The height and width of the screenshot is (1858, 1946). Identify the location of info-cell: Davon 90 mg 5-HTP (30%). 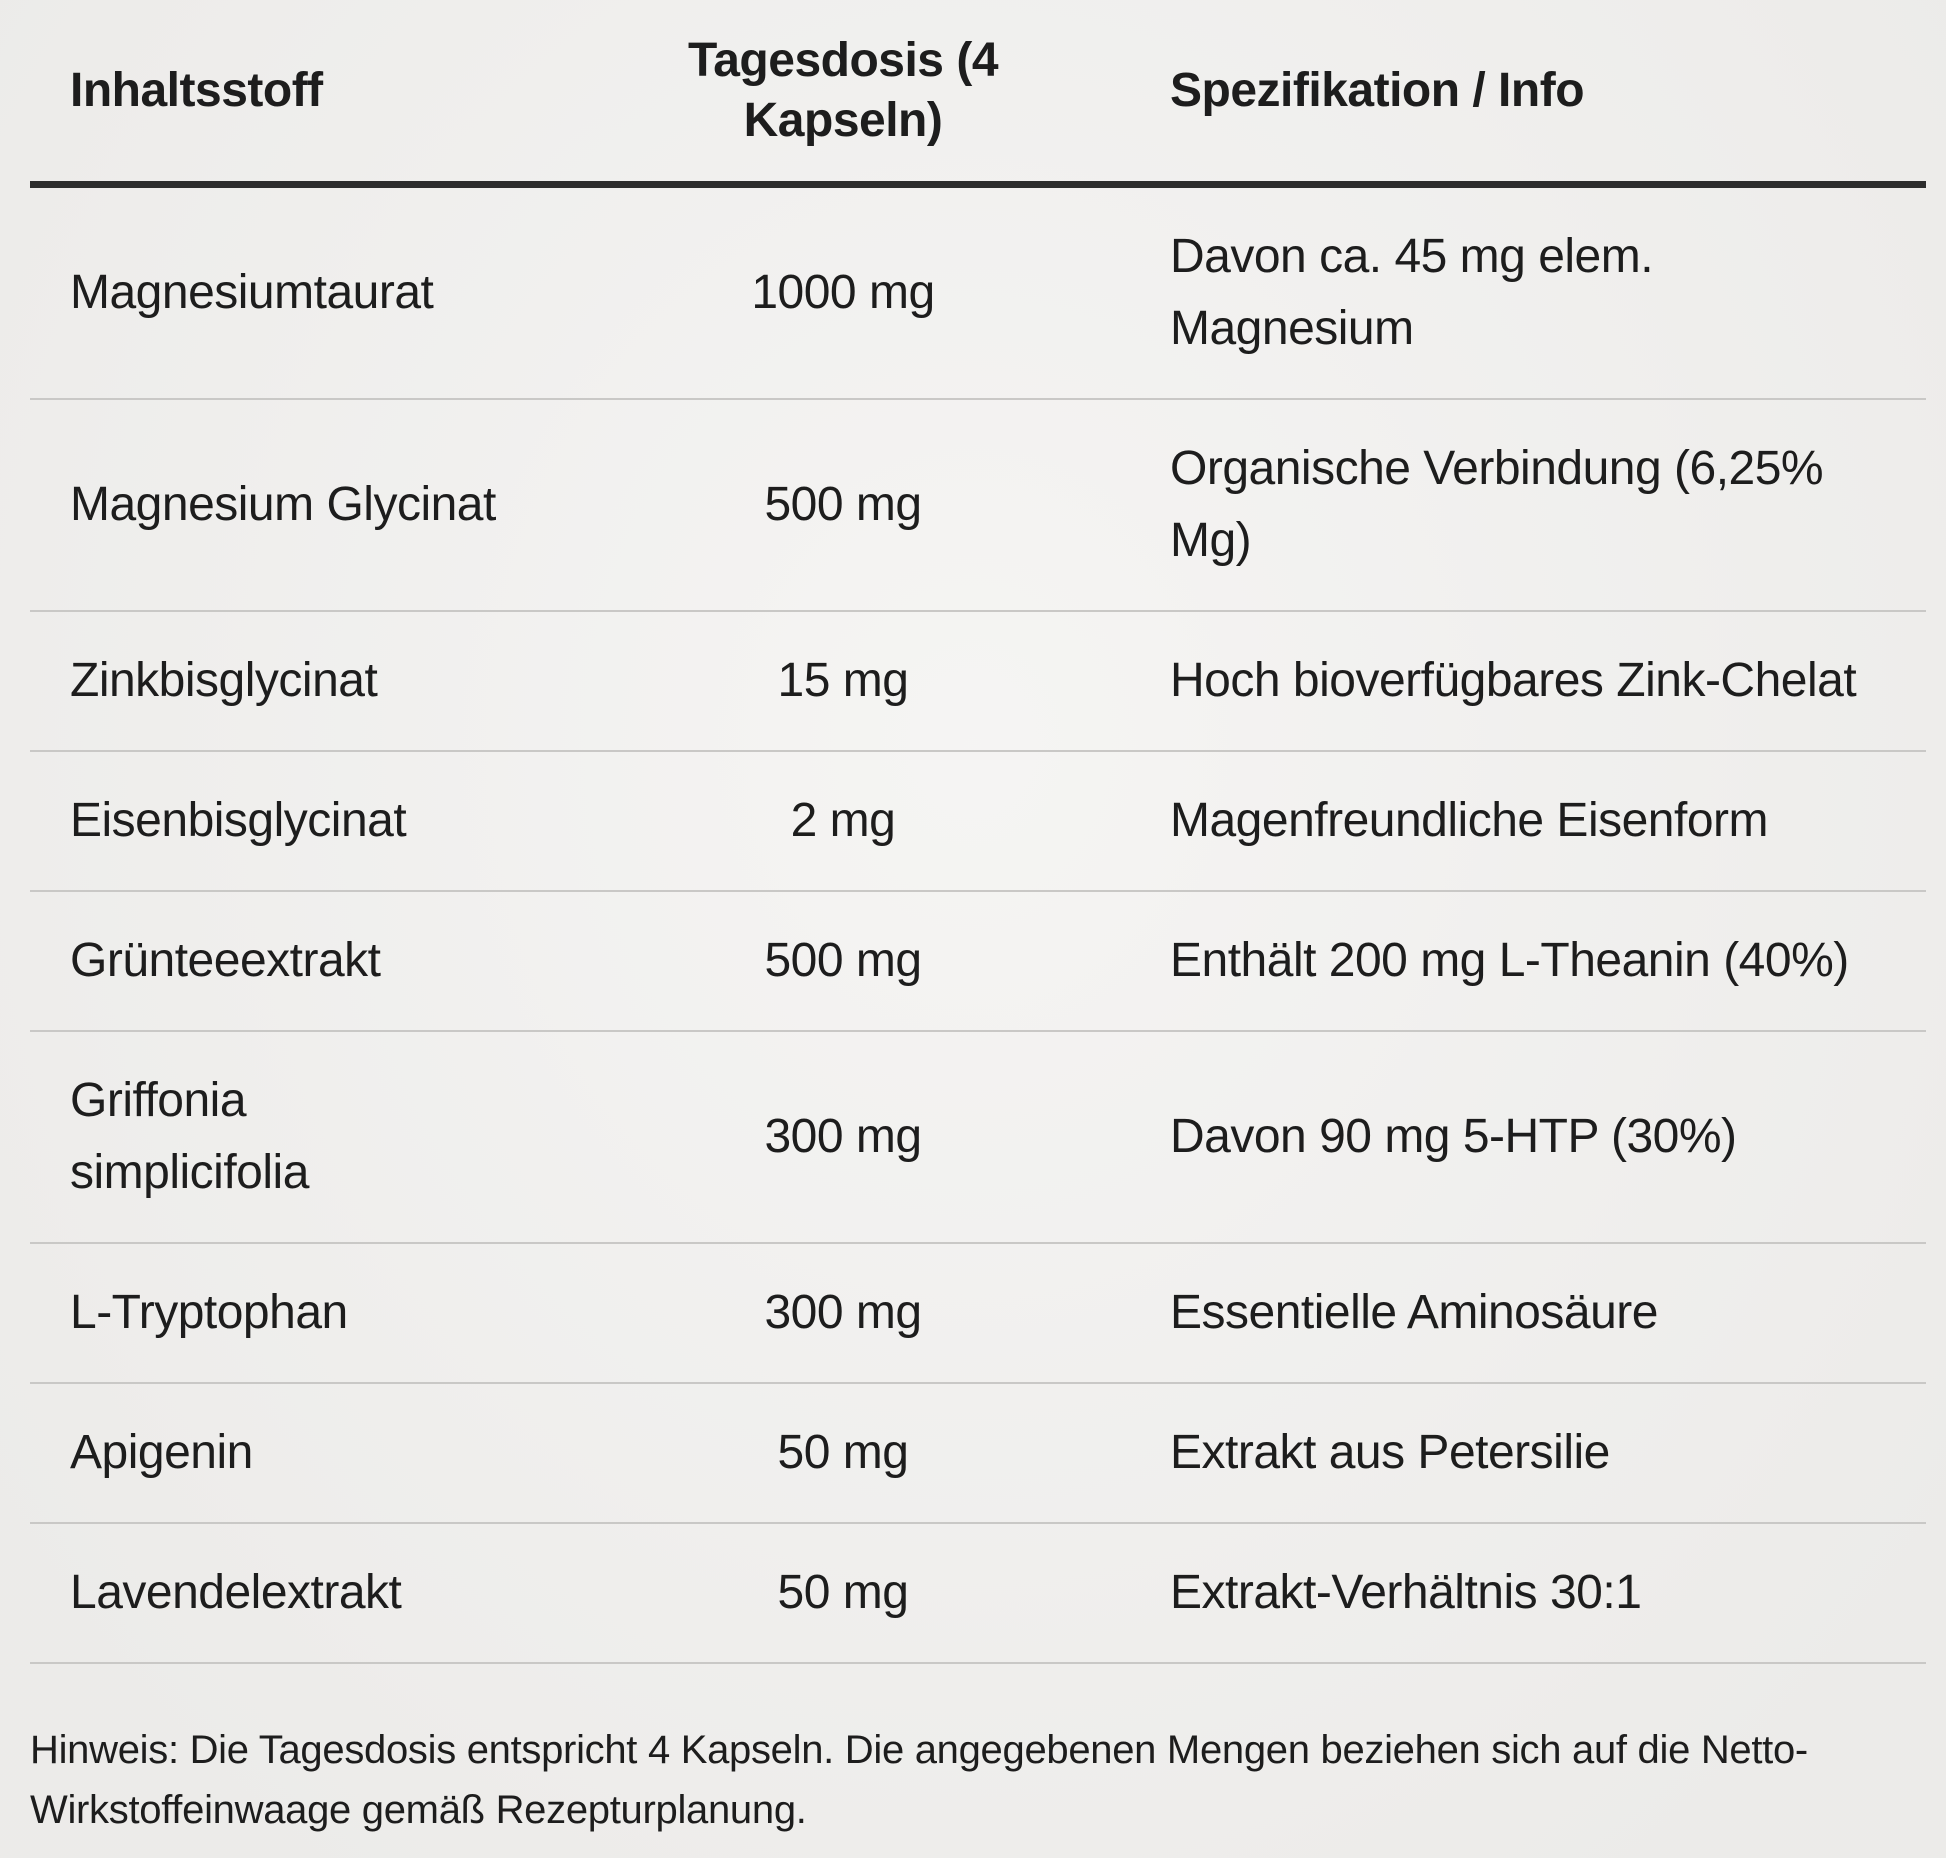
(1453, 1136).